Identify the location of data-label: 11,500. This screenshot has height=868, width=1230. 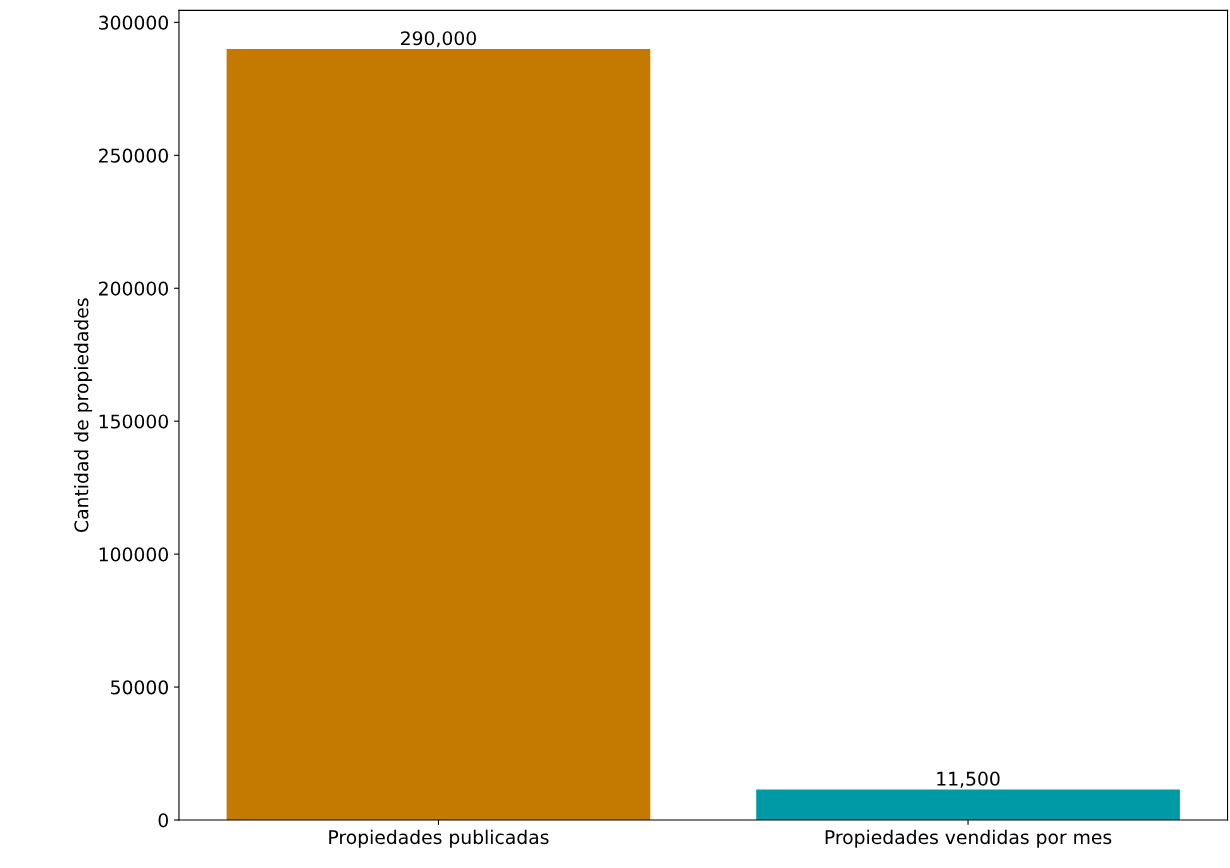
(968, 779).